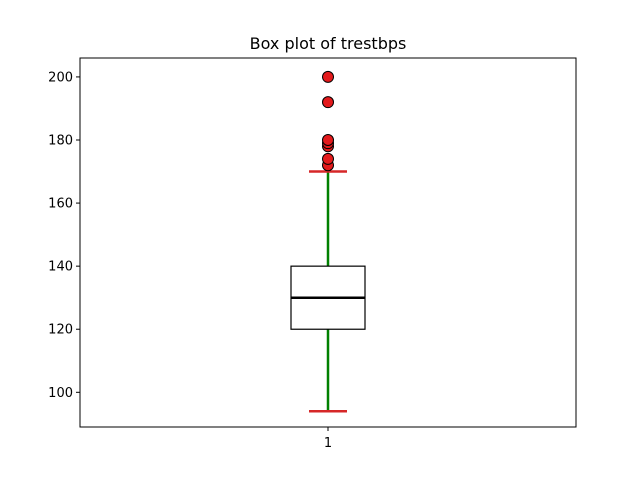 The width and height of the screenshot is (640, 480). What do you see at coordinates (60, 141) in the screenshot?
I see `y-tick-label: 180` at bounding box center [60, 141].